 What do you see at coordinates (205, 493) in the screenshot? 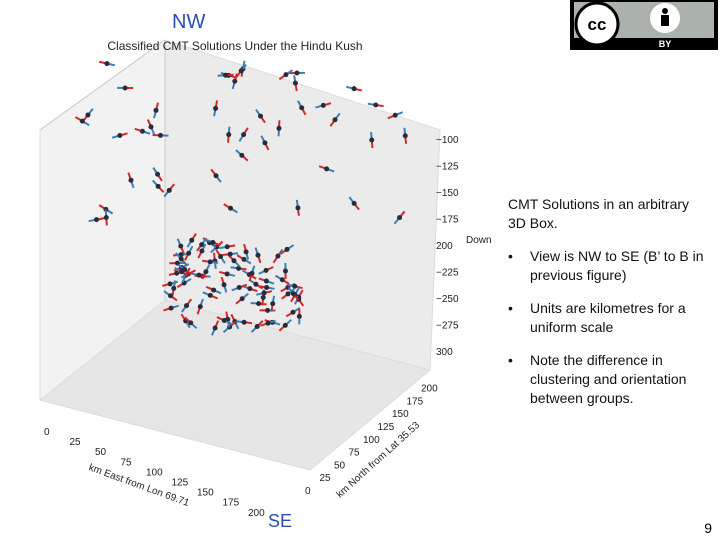
I see `east-tick-label: 150` at bounding box center [205, 493].